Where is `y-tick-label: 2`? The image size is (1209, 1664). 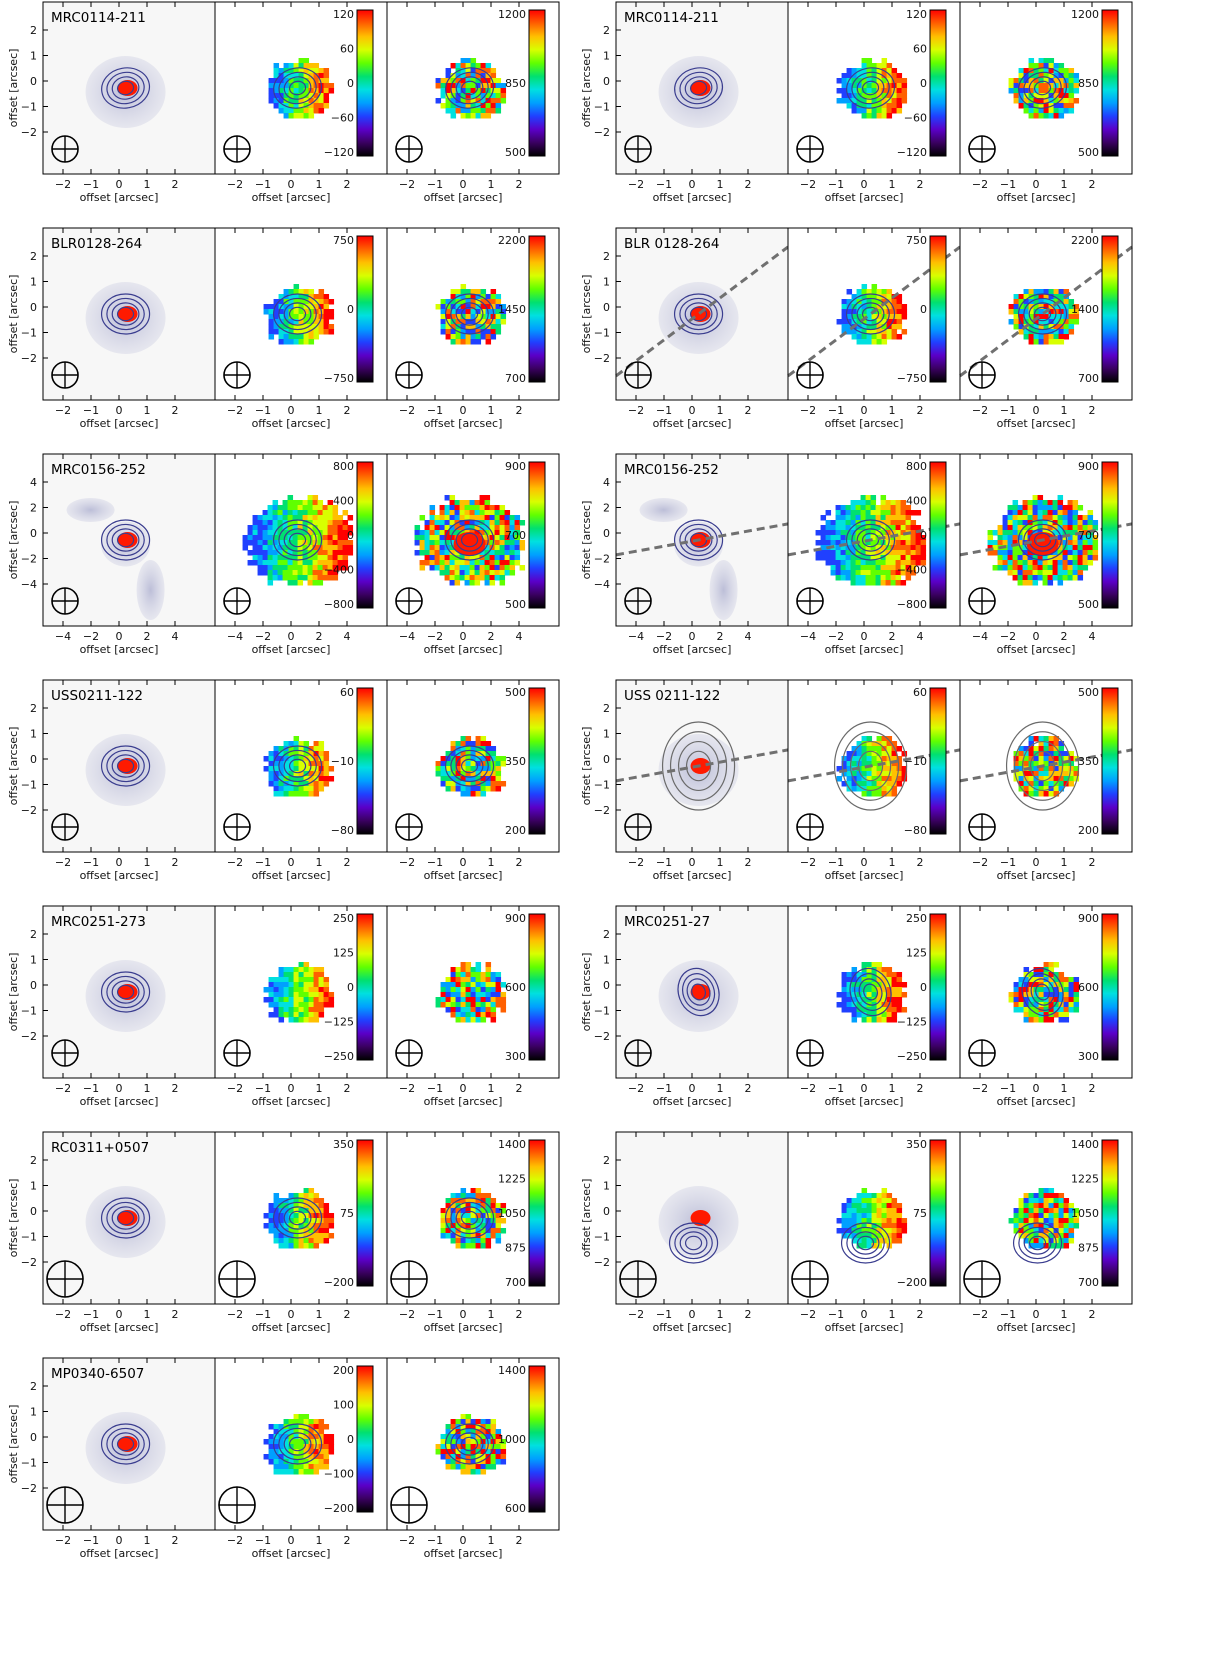
y-tick-label: 2 is located at coordinates (606, 934).